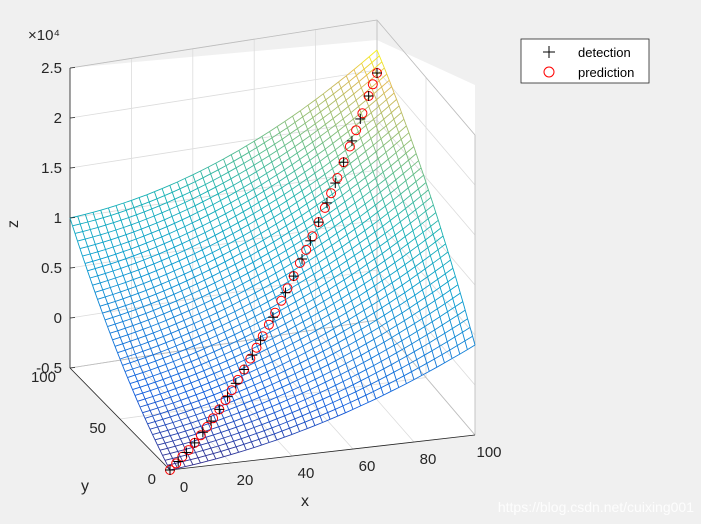  What do you see at coordinates (85, 486) in the screenshot?
I see `y-axis-label: y` at bounding box center [85, 486].